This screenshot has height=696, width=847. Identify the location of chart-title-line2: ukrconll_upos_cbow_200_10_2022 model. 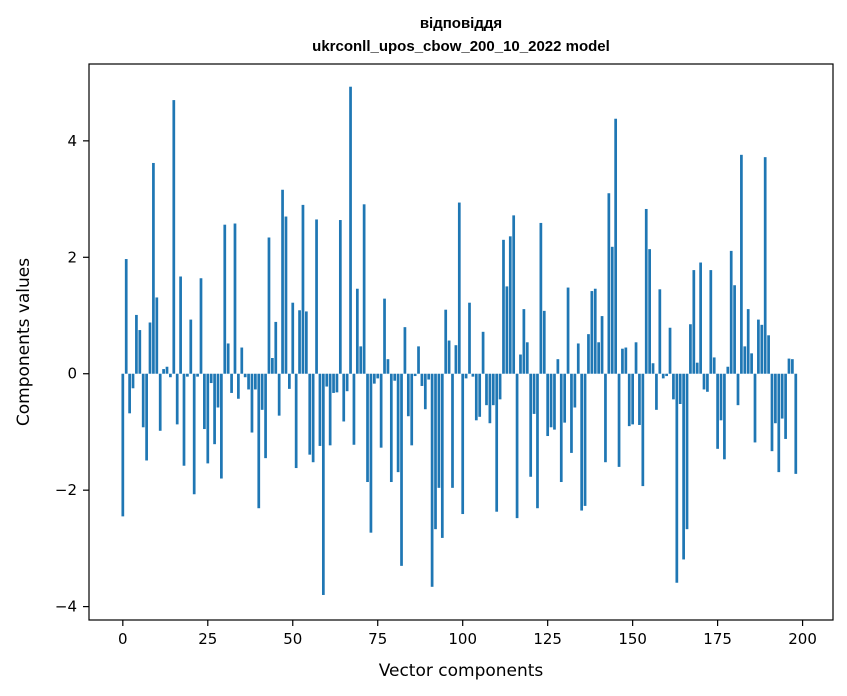
(461, 46).